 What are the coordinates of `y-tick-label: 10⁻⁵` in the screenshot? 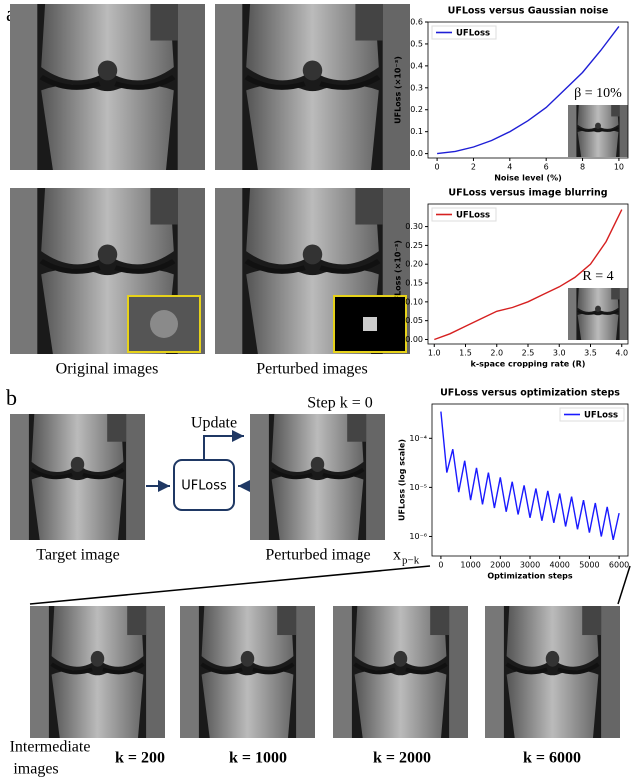 It's located at (418, 487).